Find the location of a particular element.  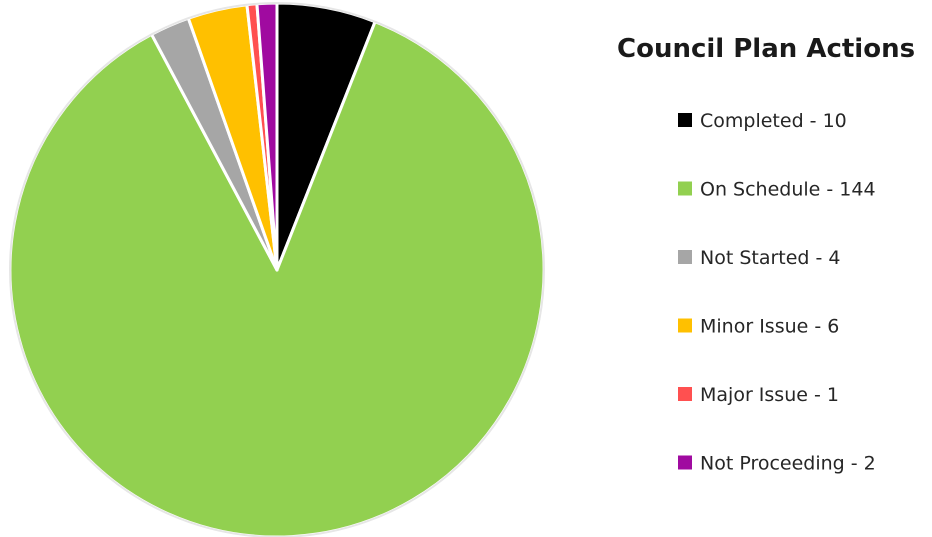

legend-item-major-issue: Major Issue - 1 is located at coordinates (758, 395).